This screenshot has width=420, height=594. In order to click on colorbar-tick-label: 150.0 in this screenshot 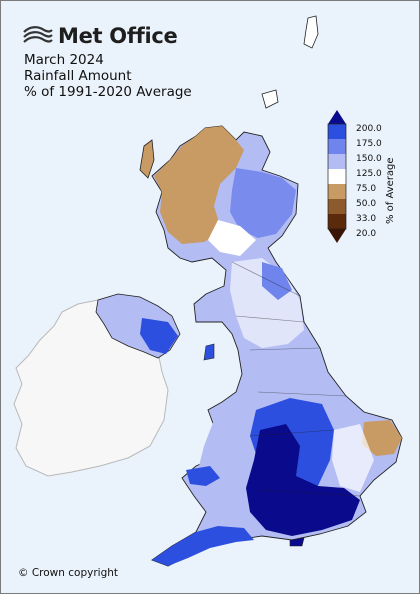, I will do `click(369, 159)`.